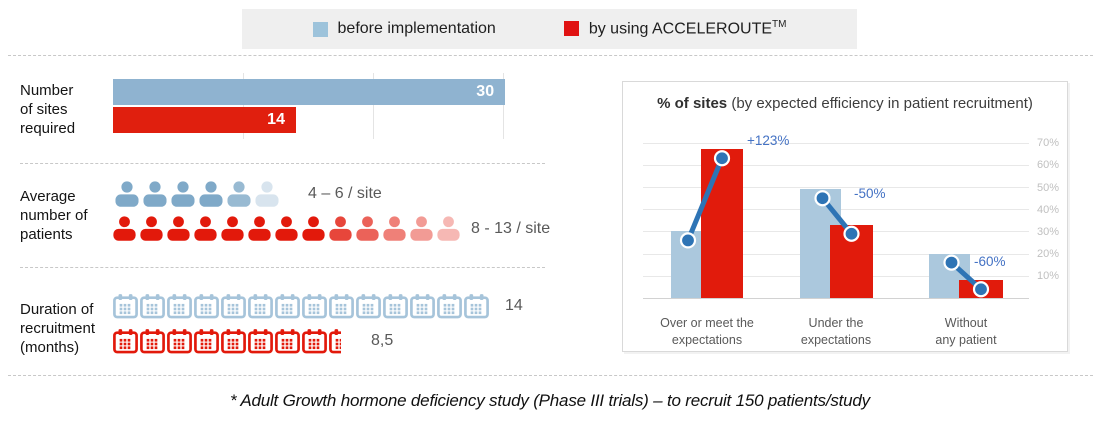  I want to click on chart-title-main: % of sites, so click(692, 103).